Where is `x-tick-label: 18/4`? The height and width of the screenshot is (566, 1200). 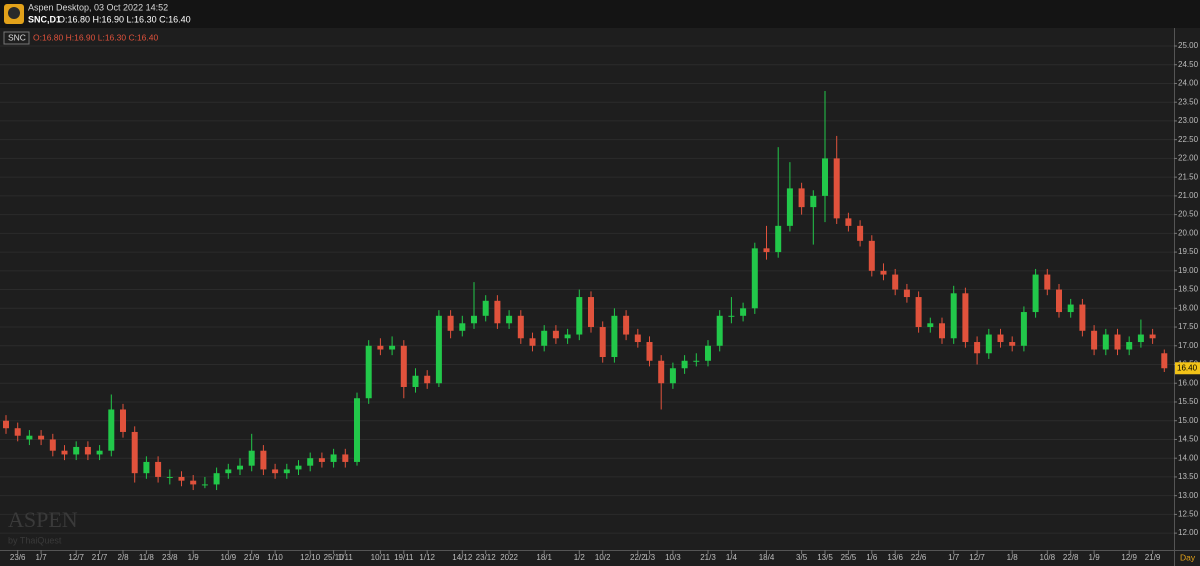
x-tick-label: 18/4 is located at coordinates (767, 557).